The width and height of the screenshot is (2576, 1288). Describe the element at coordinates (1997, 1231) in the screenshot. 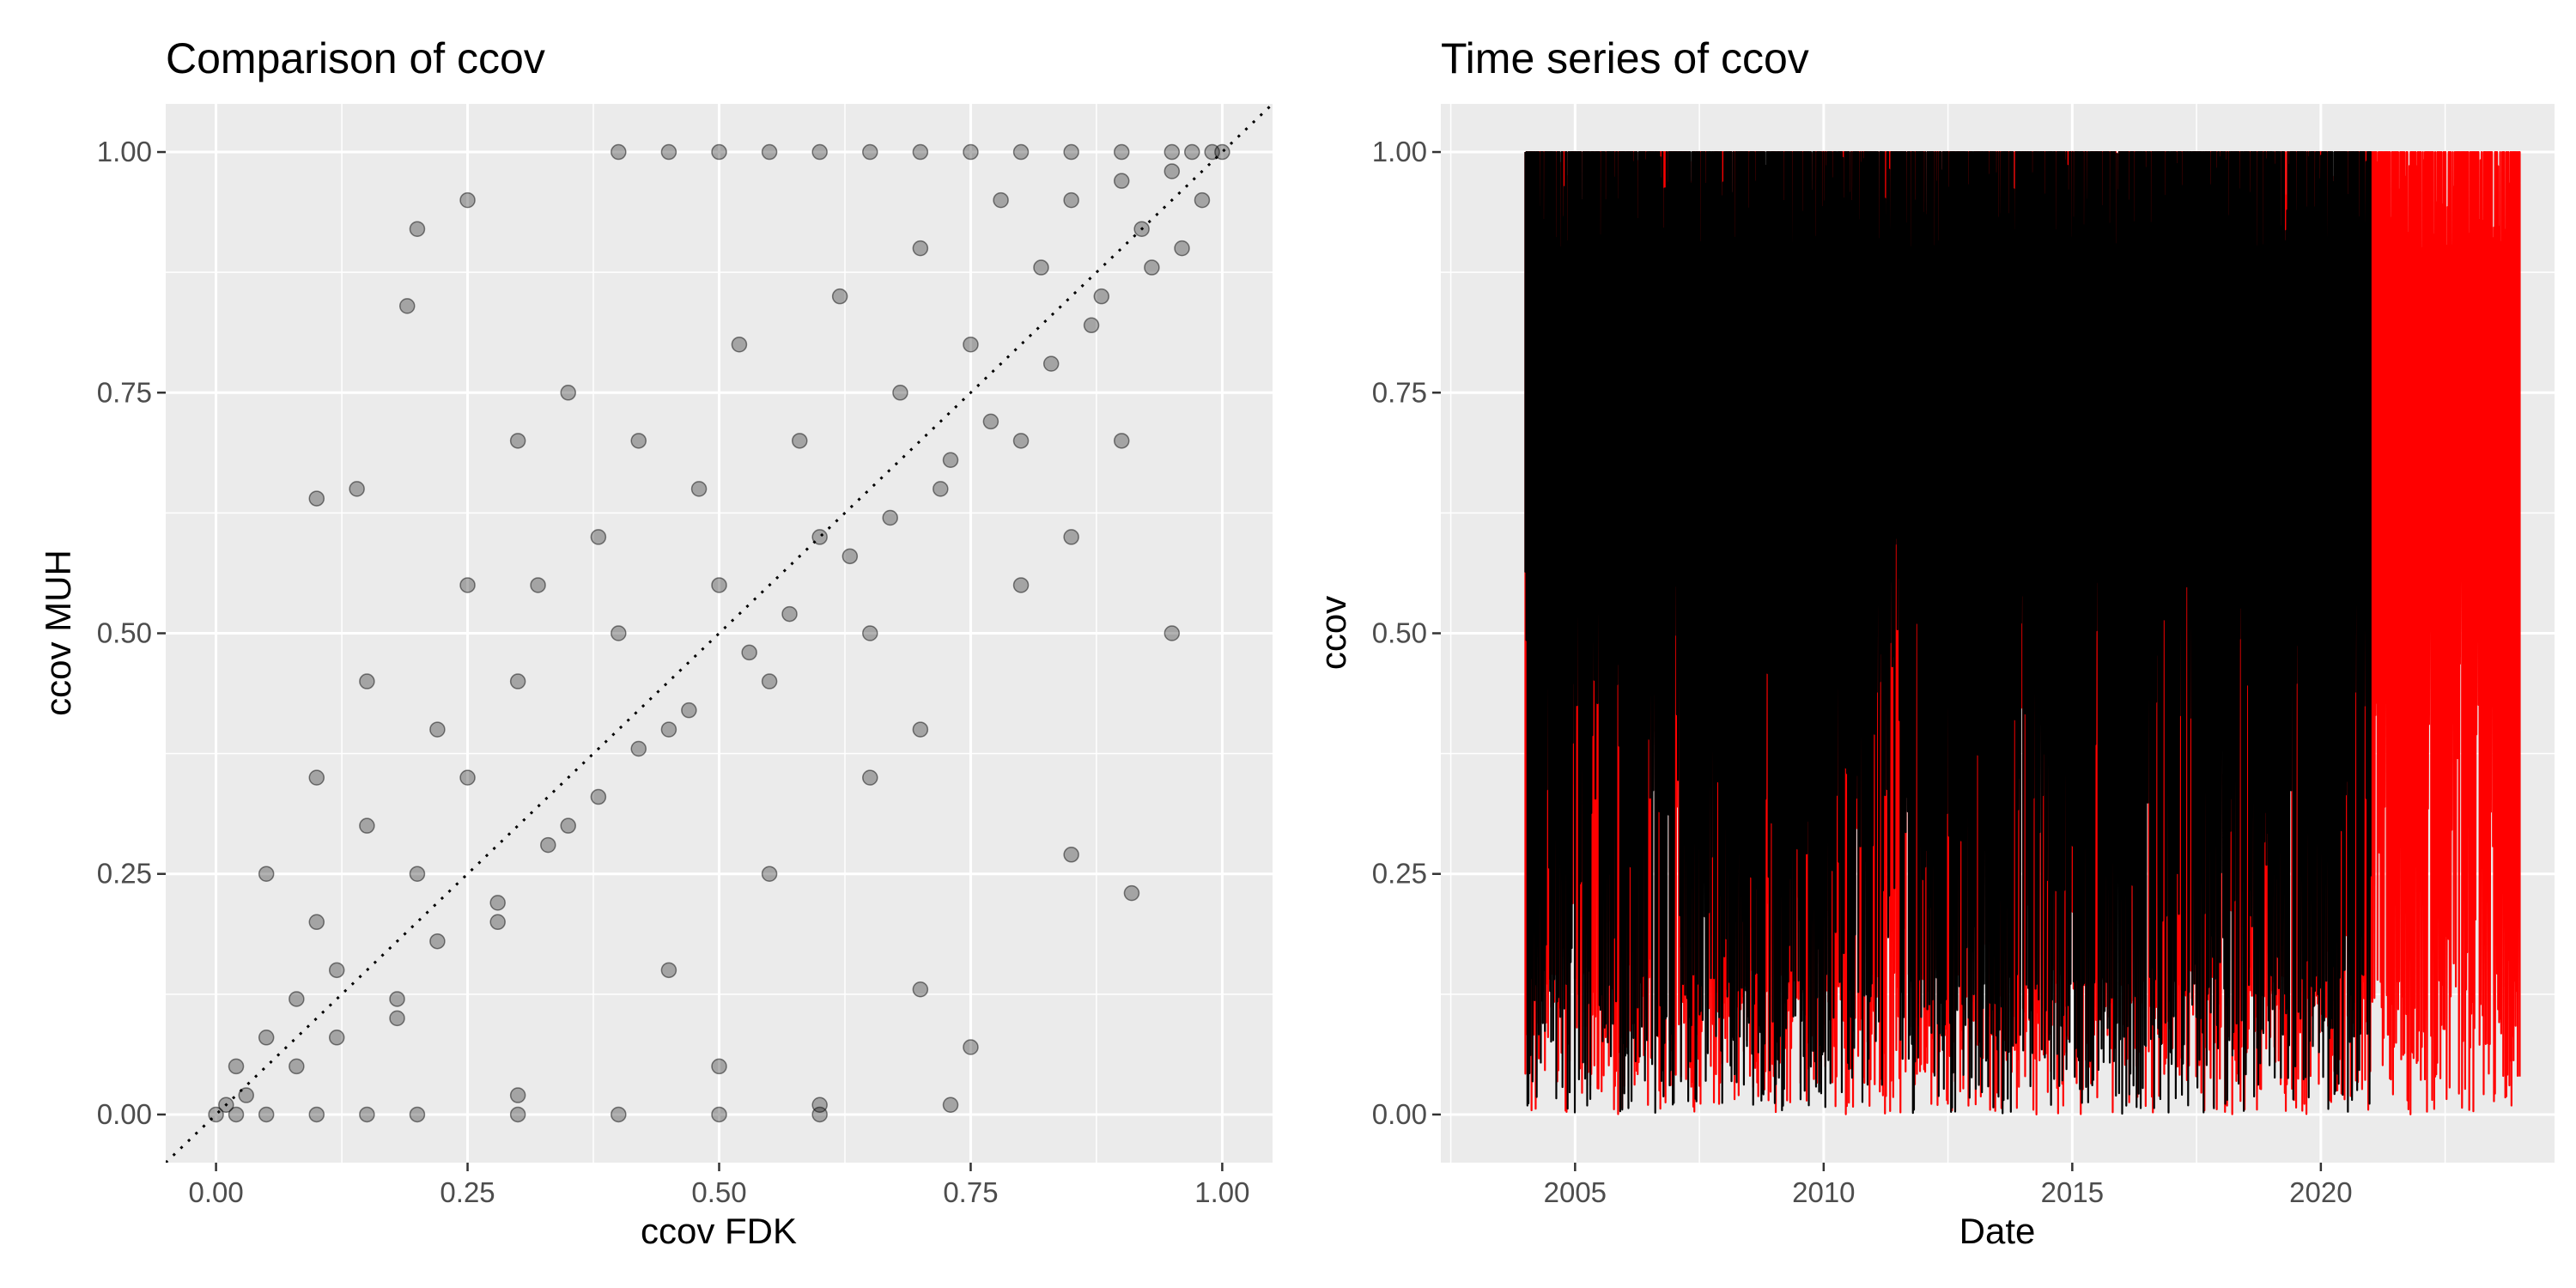

I see `timeseries-x-axis-title: Date` at that location.